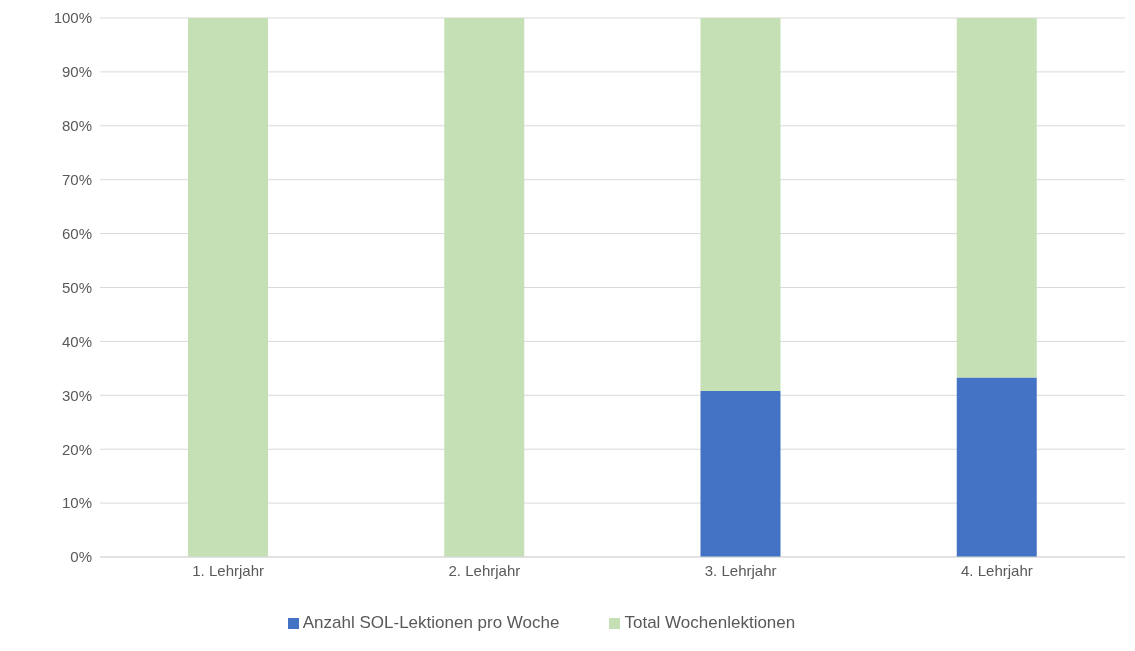 Image resolution: width=1135 pixels, height=651 pixels. What do you see at coordinates (740, 570) in the screenshot?
I see `x-tick-label: 3. Lehrjahr` at bounding box center [740, 570].